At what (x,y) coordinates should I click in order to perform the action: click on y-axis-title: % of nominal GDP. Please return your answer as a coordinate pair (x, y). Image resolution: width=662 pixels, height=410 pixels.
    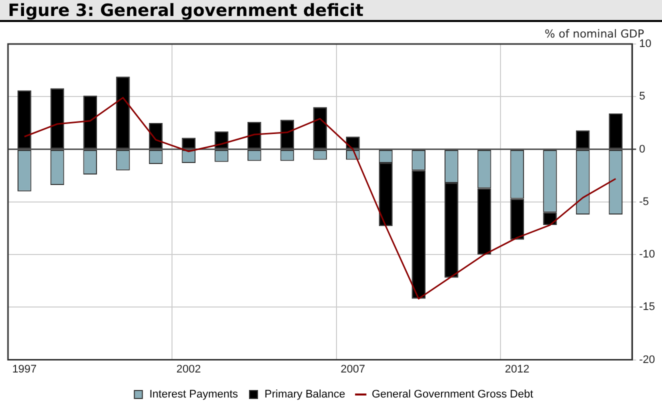
    Looking at the image, I should click on (594, 33).